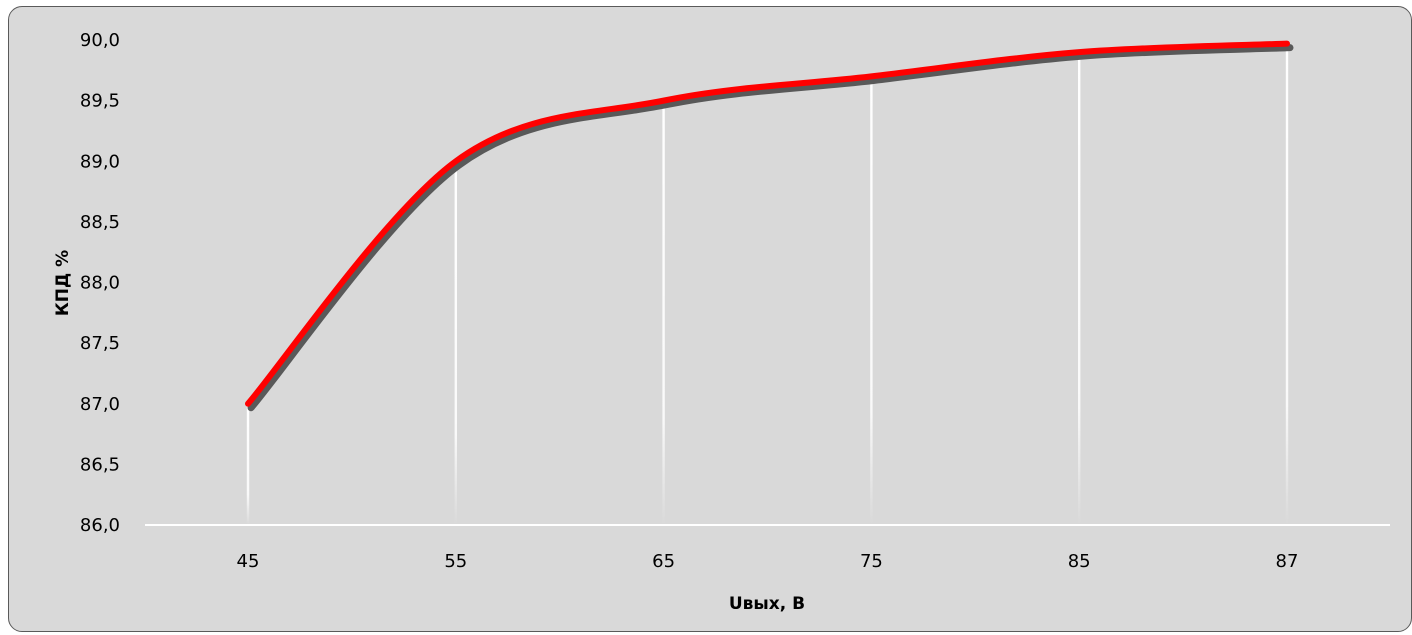 The image size is (1412, 635). Describe the element at coordinates (100, 464) in the screenshot. I see `y-tick-label: 86,5` at that location.